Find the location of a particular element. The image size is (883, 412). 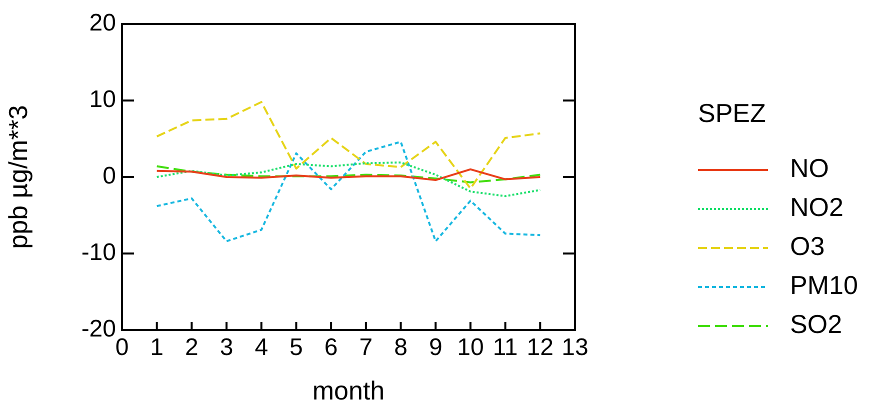

x-tick-label: 5 is located at coordinates (296, 348).